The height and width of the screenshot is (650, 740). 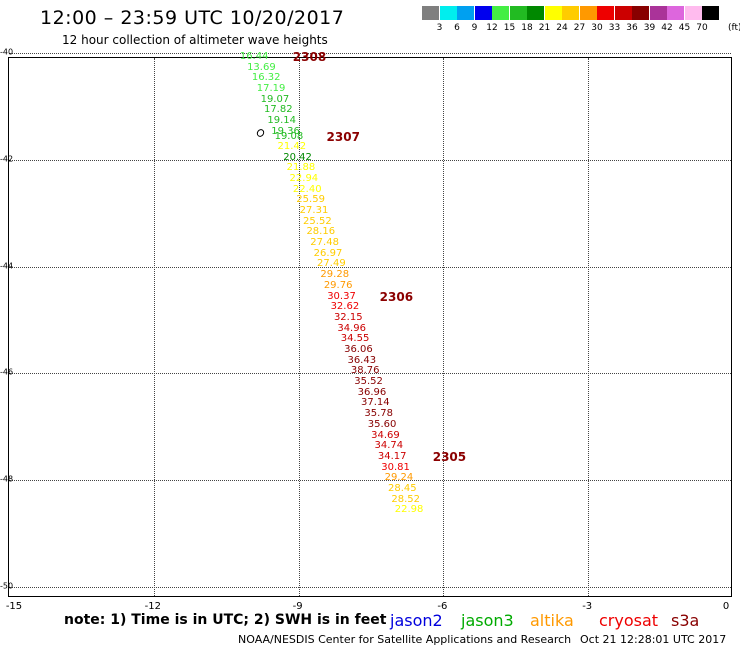 I want to click on swh-point: 30.81, so click(x=395, y=467).